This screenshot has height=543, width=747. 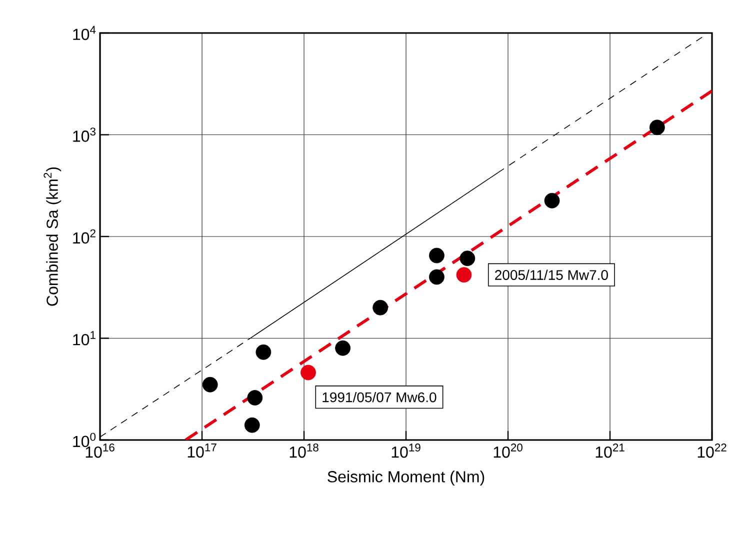 What do you see at coordinates (304, 451) in the screenshot?
I see `x-tick-label: 10$^{18}$` at bounding box center [304, 451].